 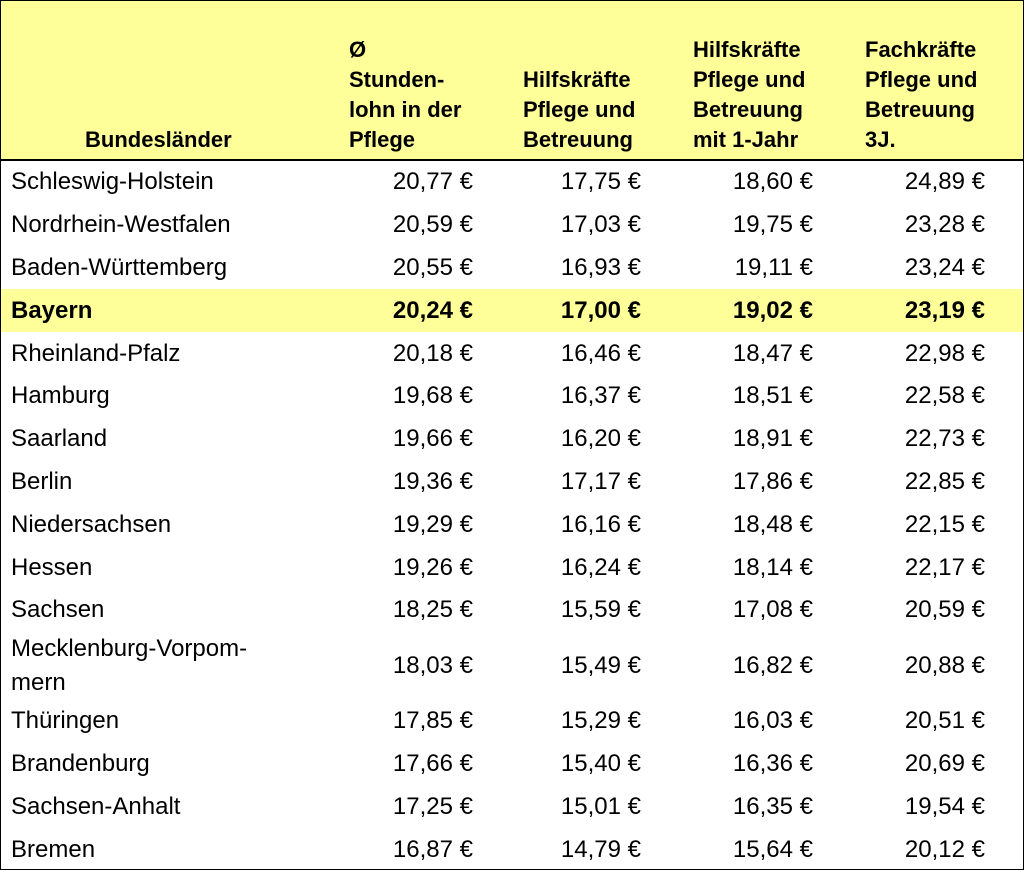 What do you see at coordinates (397, 79) in the screenshot?
I see `header-line: Stunden-` at bounding box center [397, 79].